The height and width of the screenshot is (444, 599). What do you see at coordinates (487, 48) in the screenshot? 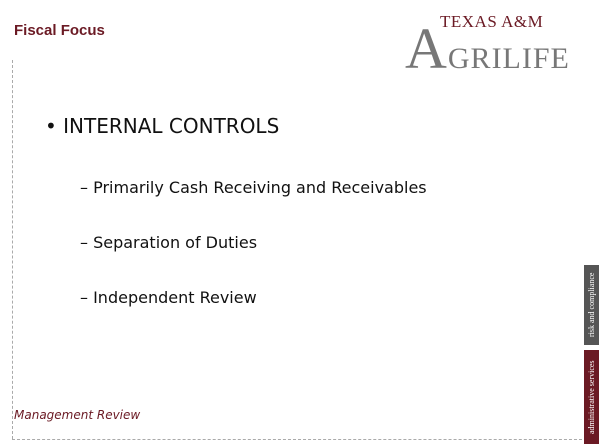
I see `logo-main: AGRILIFE` at bounding box center [487, 48].